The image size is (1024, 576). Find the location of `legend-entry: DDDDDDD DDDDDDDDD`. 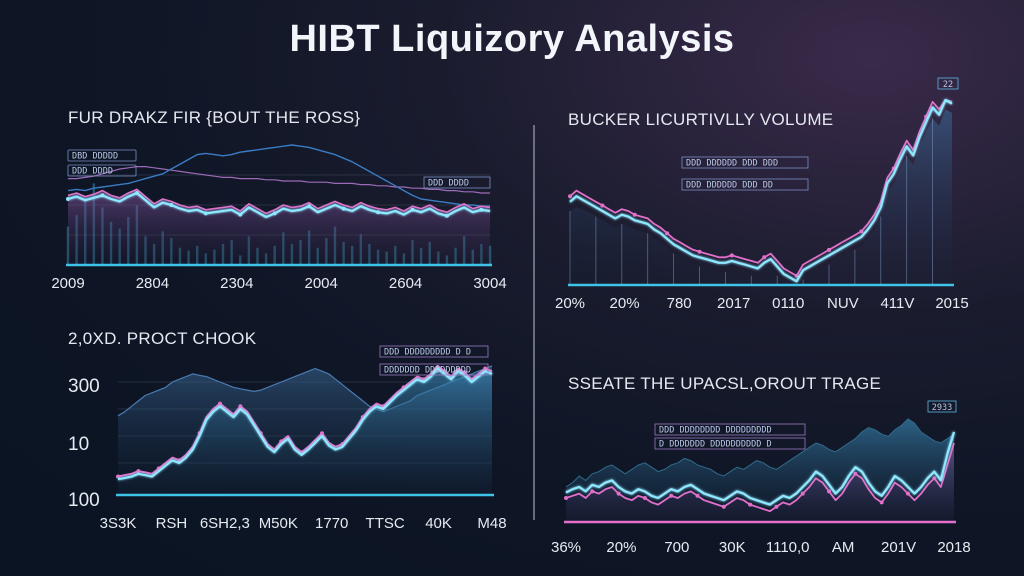

legend-entry: DDDDDDD DDDDDDDDD is located at coordinates (427, 371).